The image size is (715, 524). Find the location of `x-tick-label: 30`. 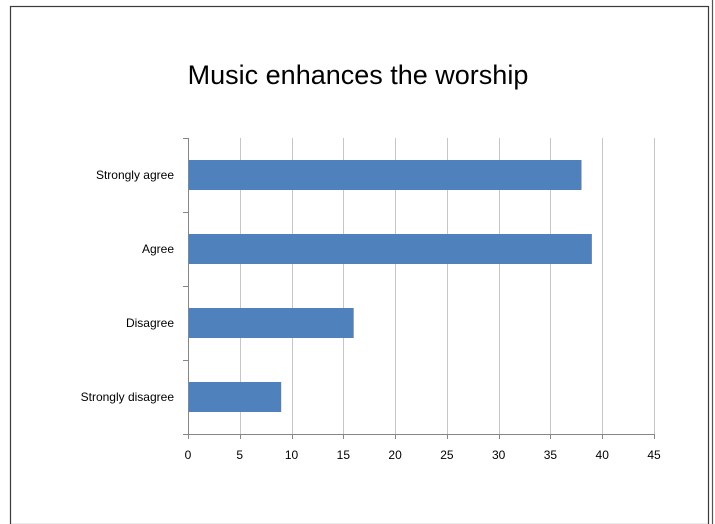

x-tick-label: 30 is located at coordinates (499, 455).